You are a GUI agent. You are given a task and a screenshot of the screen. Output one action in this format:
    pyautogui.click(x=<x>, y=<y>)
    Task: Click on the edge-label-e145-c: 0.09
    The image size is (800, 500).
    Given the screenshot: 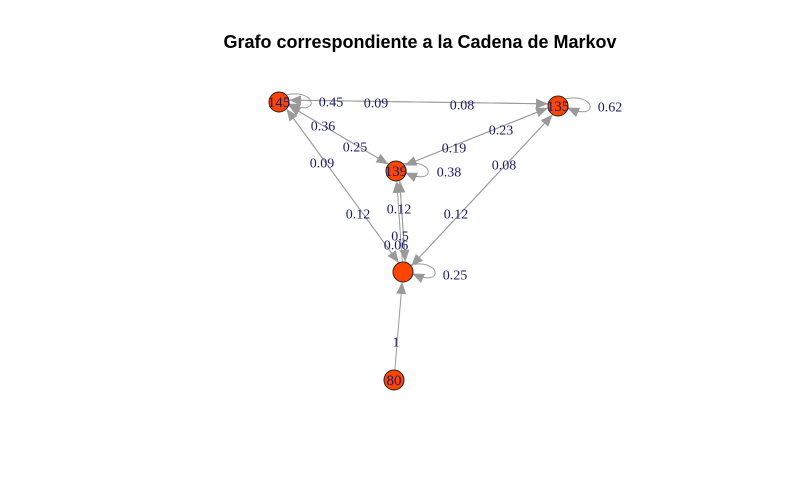 What is the action you would take?
    pyautogui.click(x=322, y=164)
    